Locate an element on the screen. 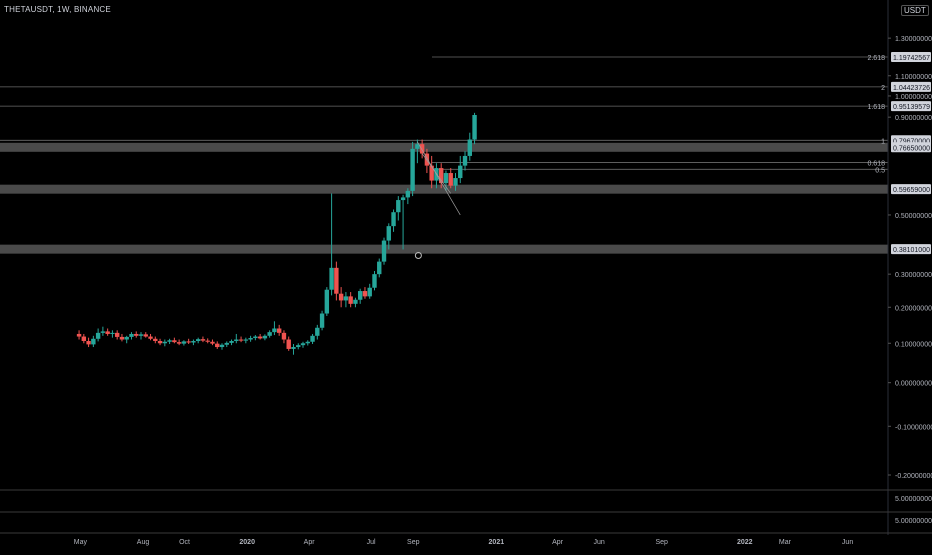 The height and width of the screenshot is (555, 932). price-badge-label: 1.04423726 is located at coordinates (911, 88).